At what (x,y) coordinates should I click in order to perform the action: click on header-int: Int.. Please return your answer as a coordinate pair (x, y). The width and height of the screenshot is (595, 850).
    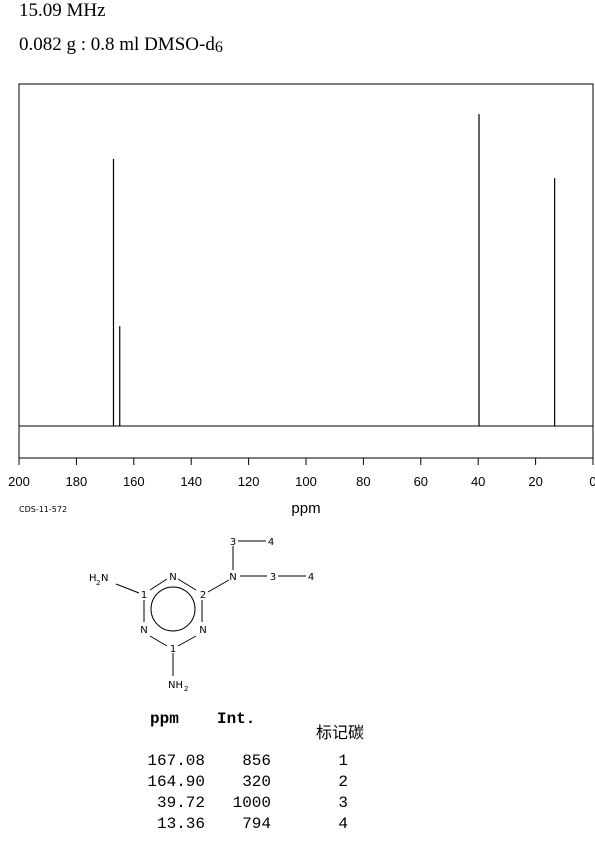
    Looking at the image, I should click on (236, 719).